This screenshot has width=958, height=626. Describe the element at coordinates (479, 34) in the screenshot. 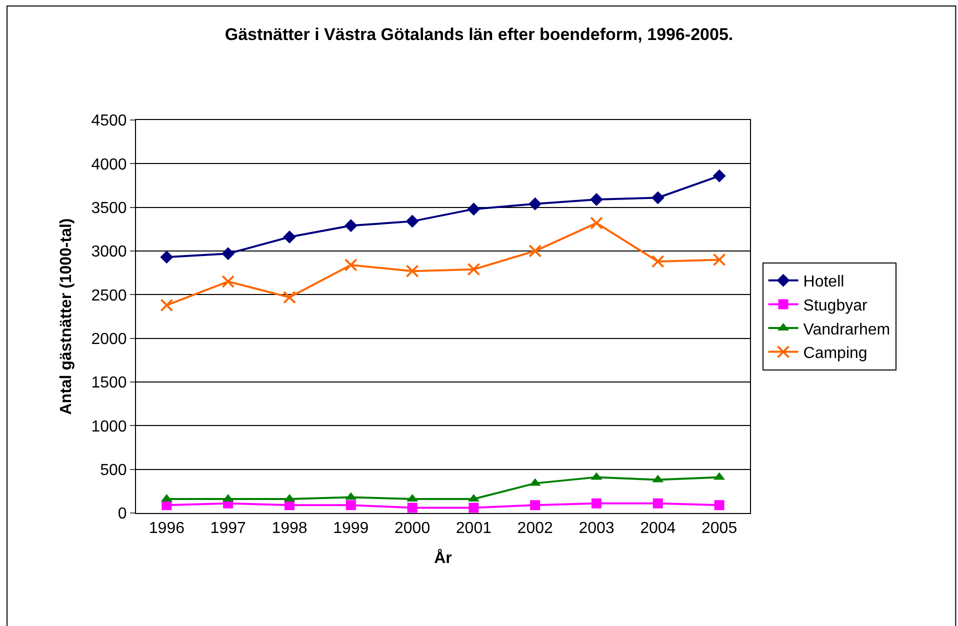

I see `chart-title: Gästnätter i Västra Götalands län efter boendeform, 1996-2005.` at that location.